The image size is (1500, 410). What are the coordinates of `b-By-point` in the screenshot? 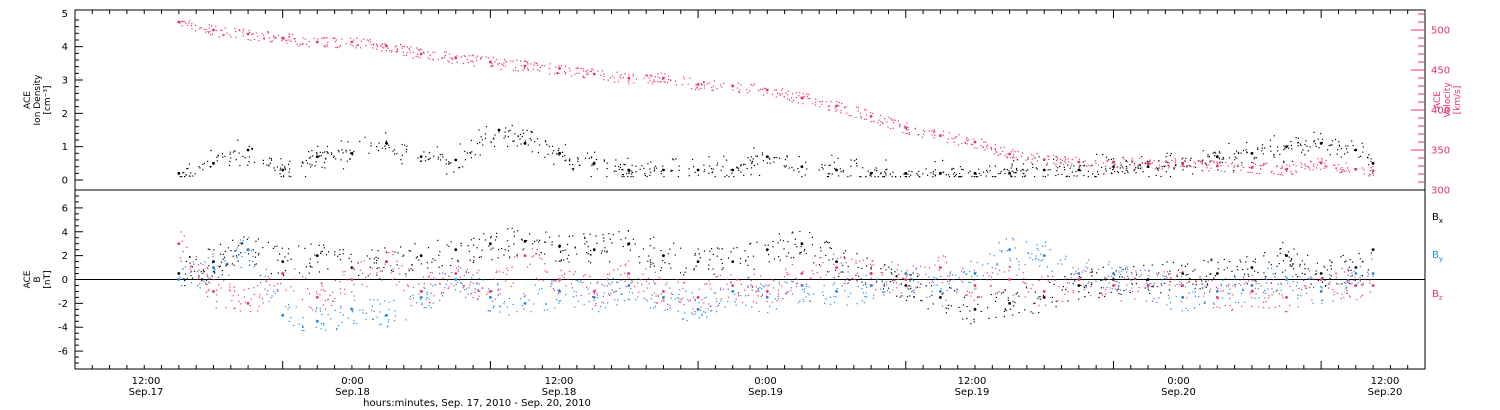 It's located at (663, 297).